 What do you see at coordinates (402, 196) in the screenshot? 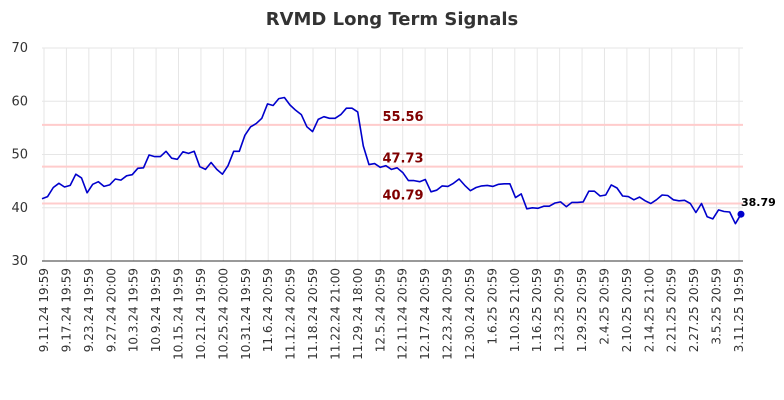
I see `signal-label: 40.79` at bounding box center [402, 196].